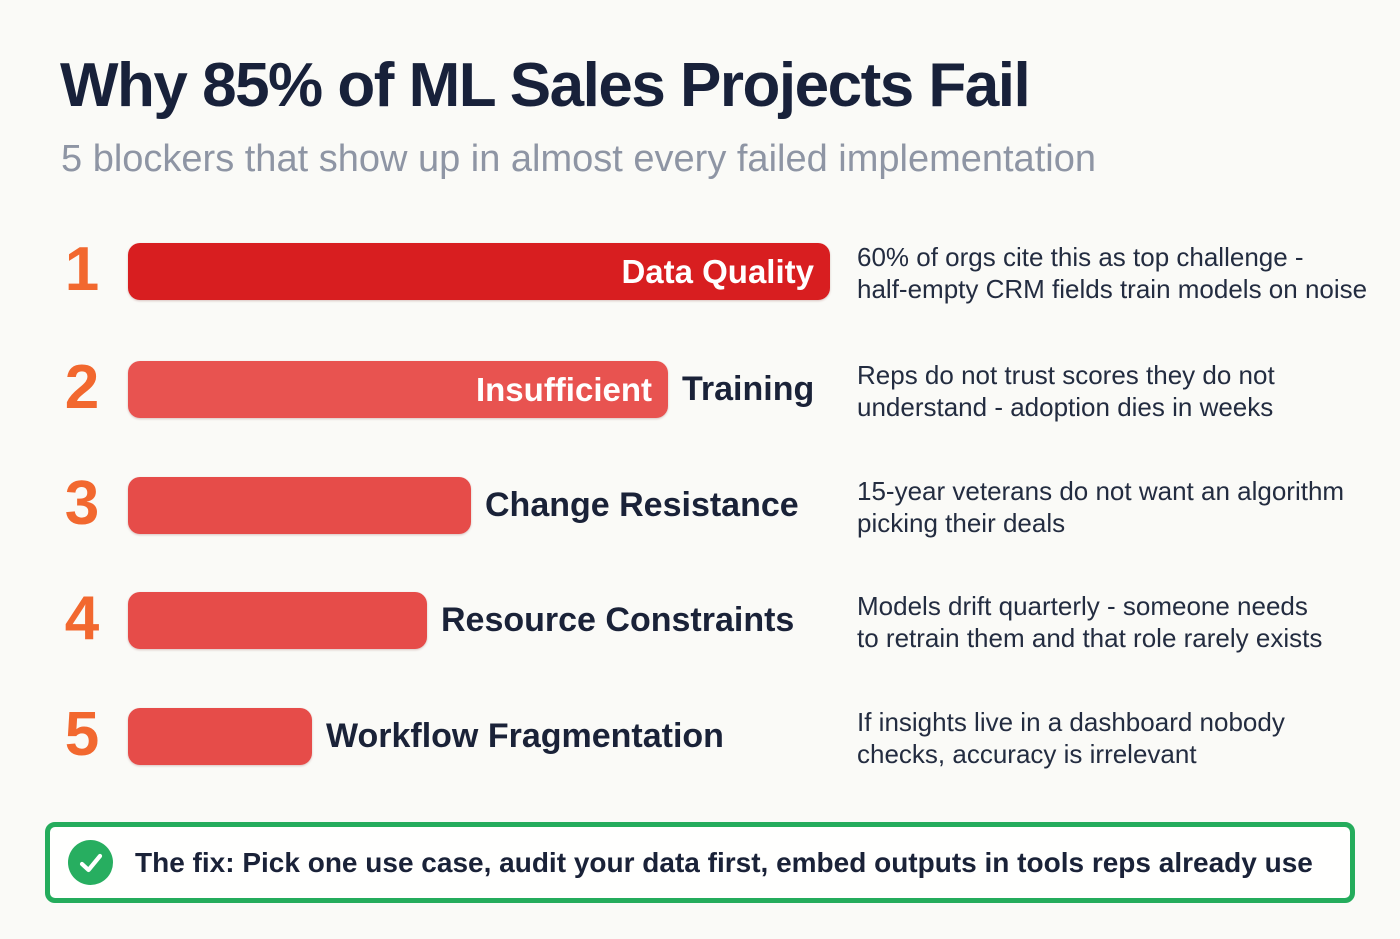  What do you see at coordinates (1066, 375) in the screenshot?
I see `description-line-1: Reps do not trust scores they do not` at bounding box center [1066, 375].